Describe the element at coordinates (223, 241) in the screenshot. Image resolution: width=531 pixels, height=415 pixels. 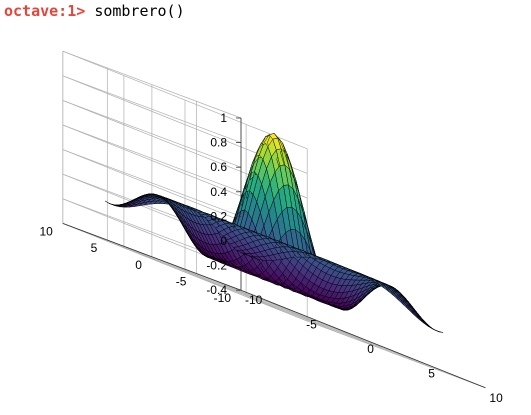
I see `z-tick-label: 0` at that location.